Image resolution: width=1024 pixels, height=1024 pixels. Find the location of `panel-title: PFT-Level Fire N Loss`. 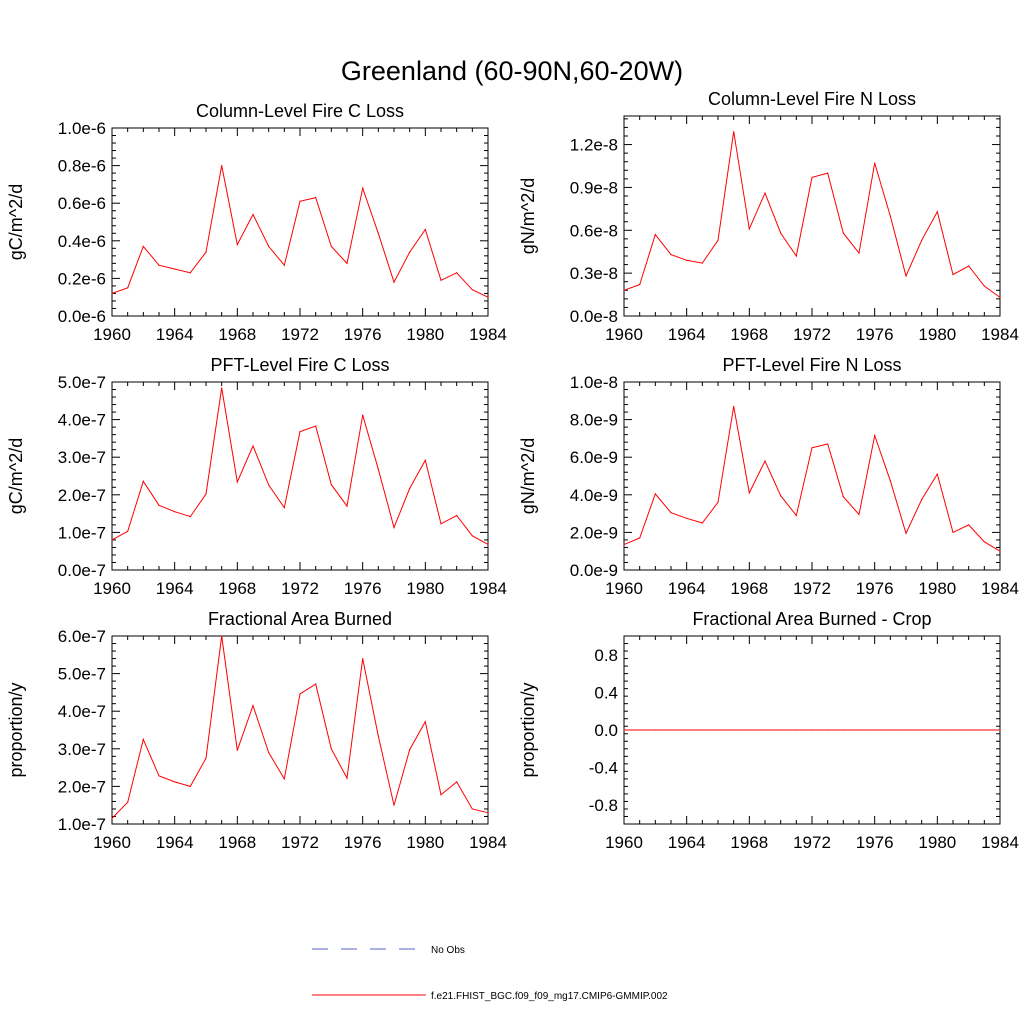

panel-title: PFT-Level Fire N Loss is located at coordinates (811, 365).